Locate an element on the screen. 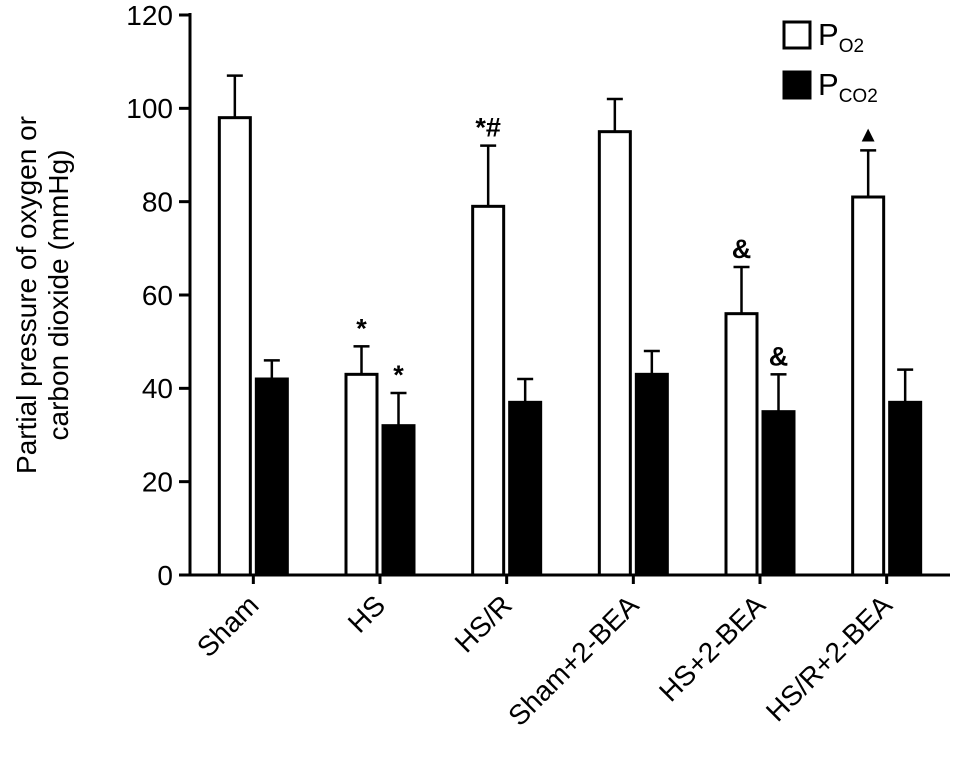 The width and height of the screenshot is (970, 773). x-category-label-HS: HS is located at coordinates (366, 613).